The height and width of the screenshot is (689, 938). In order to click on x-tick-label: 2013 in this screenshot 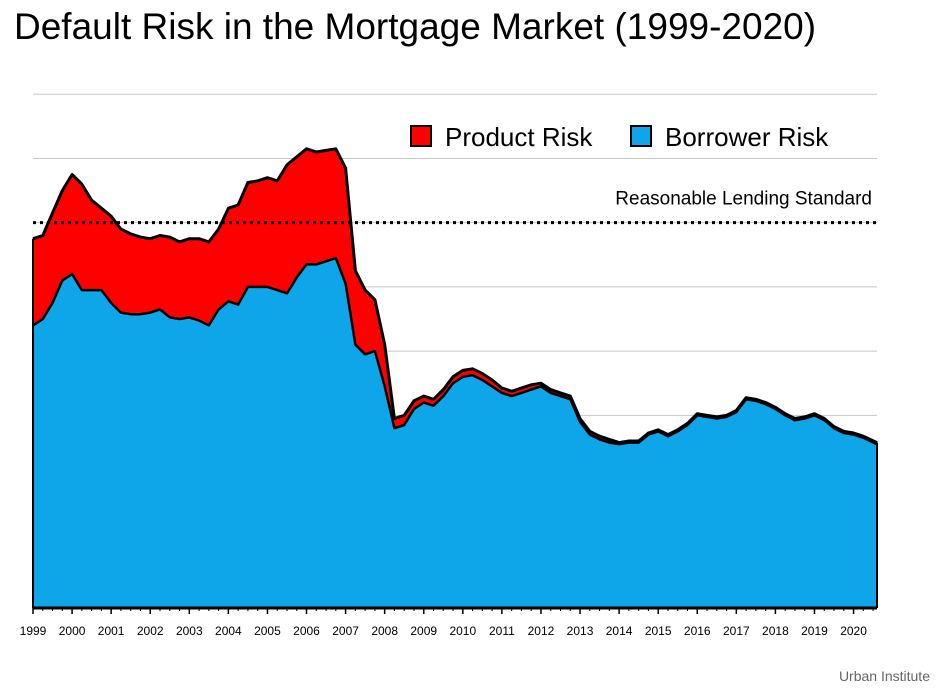, I will do `click(580, 631)`.